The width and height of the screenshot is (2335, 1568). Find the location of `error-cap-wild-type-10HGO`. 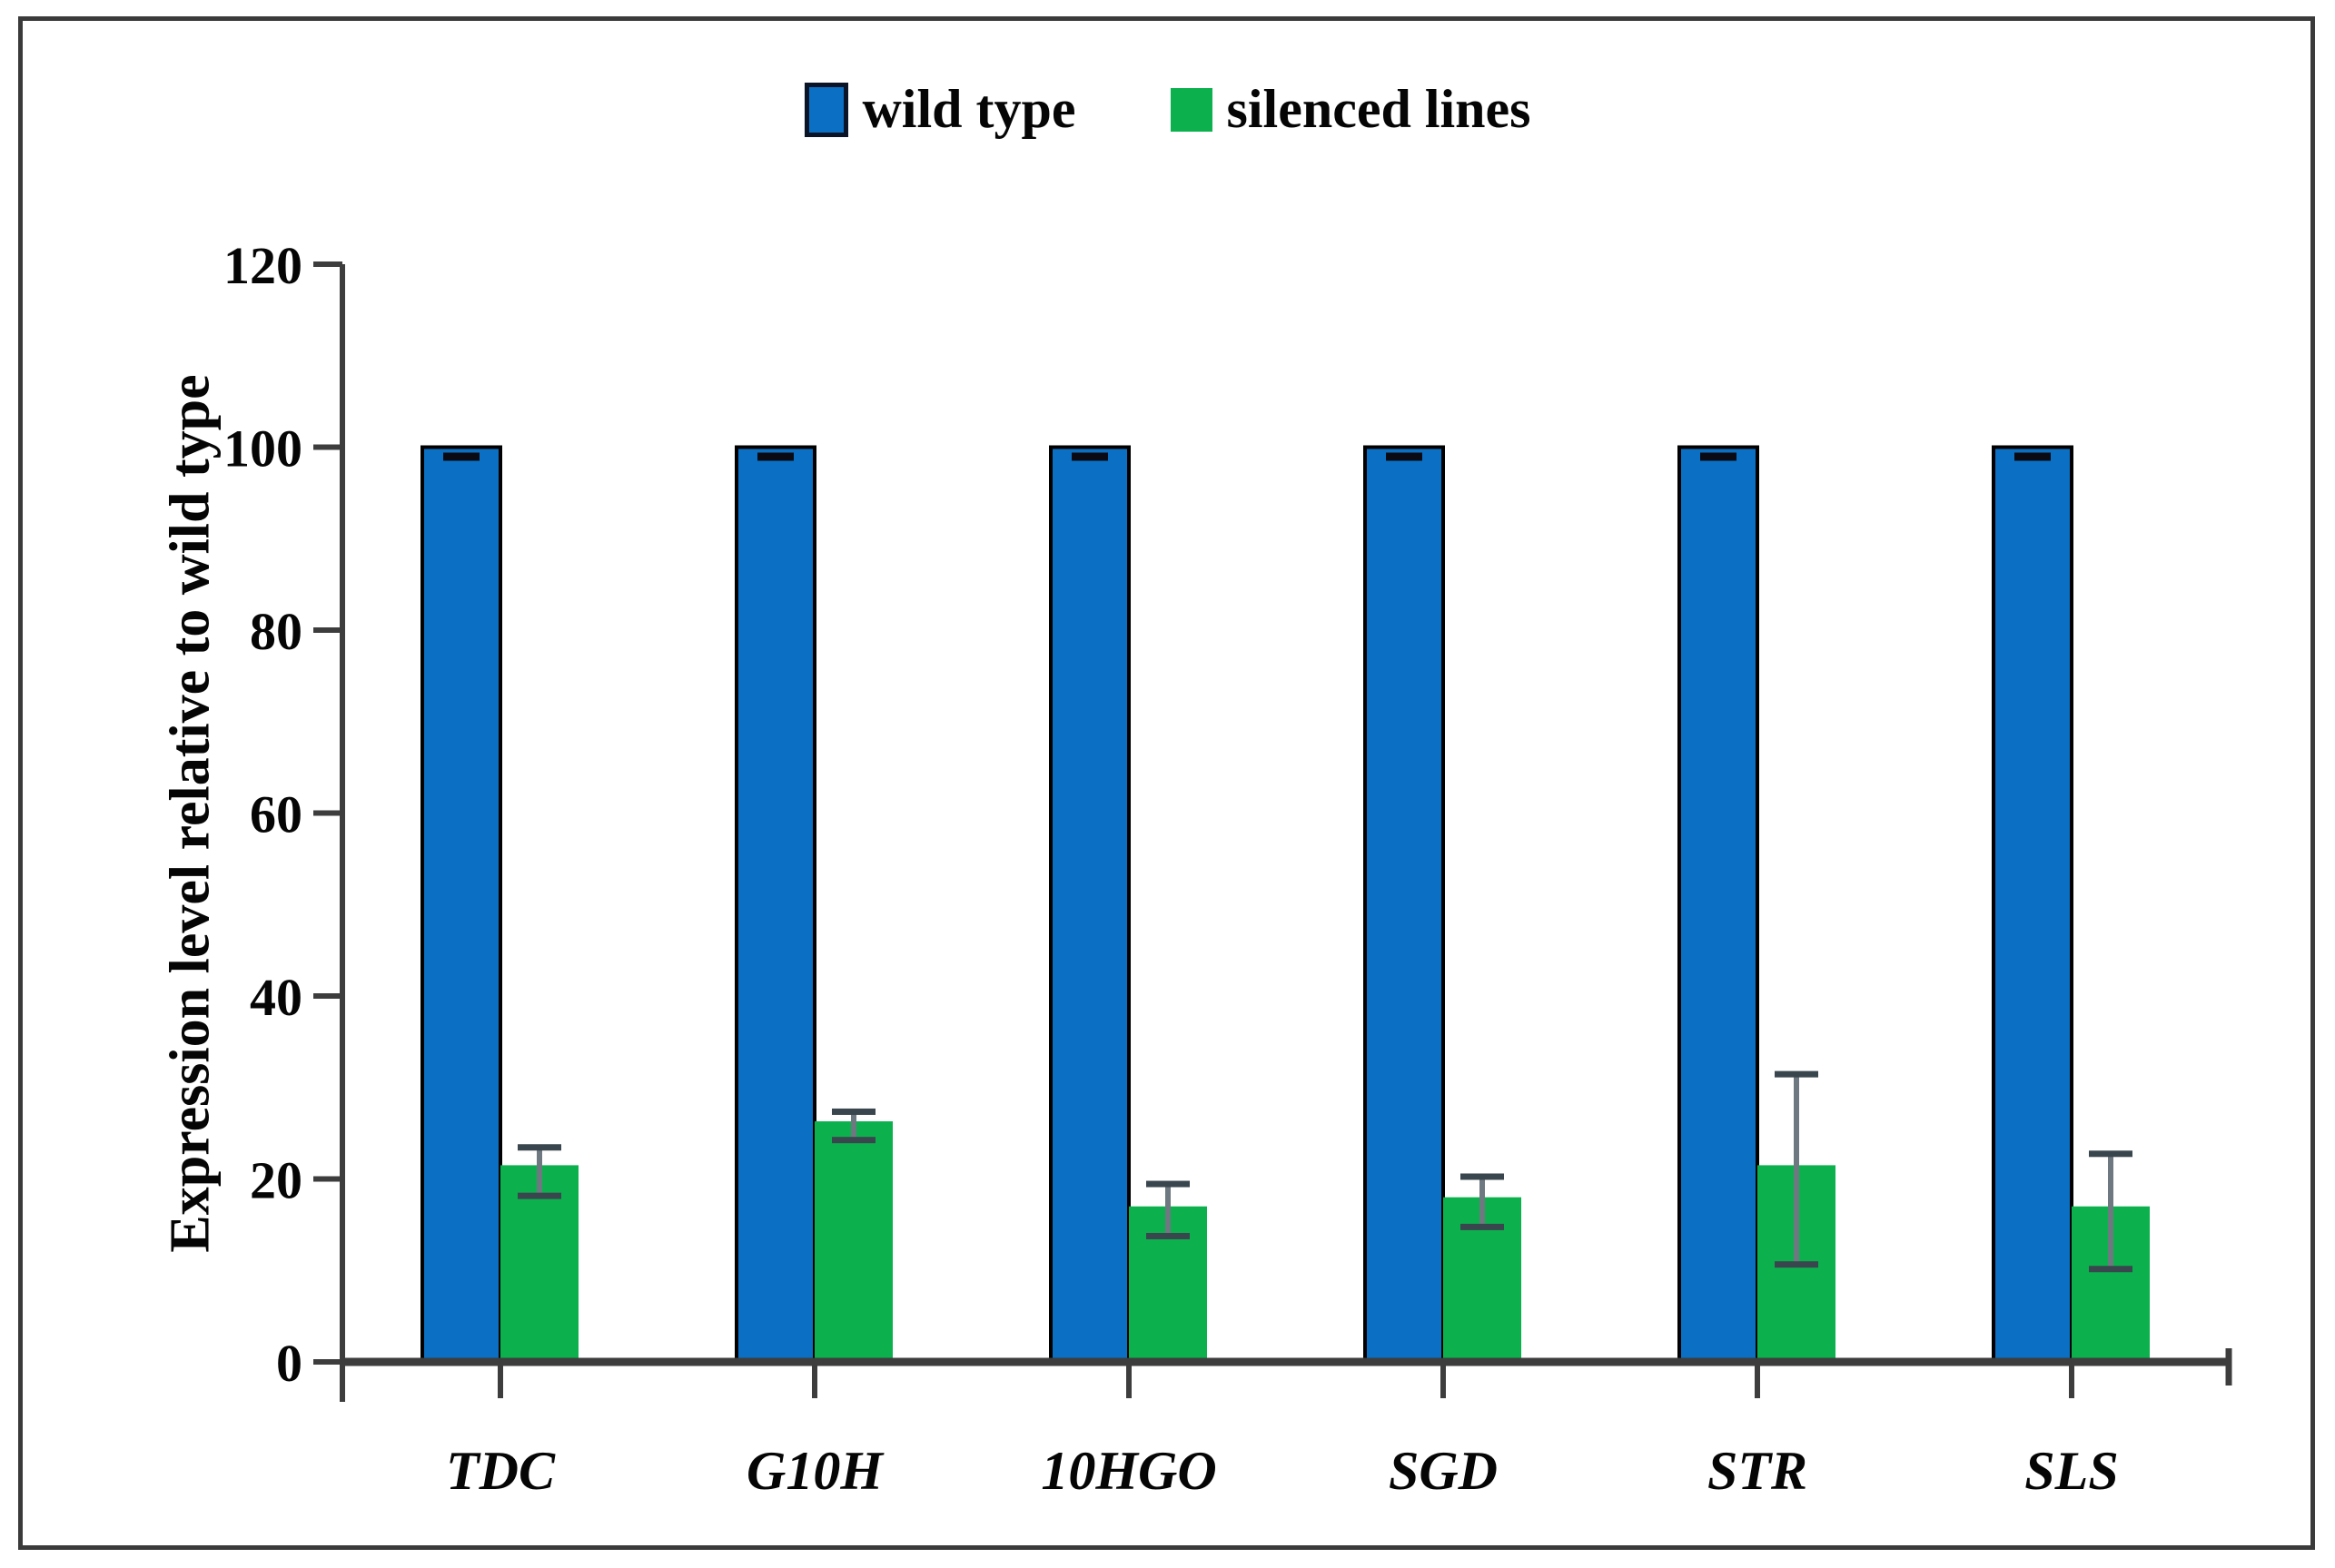

error-cap-wild-type-10HGO is located at coordinates (1090, 457).